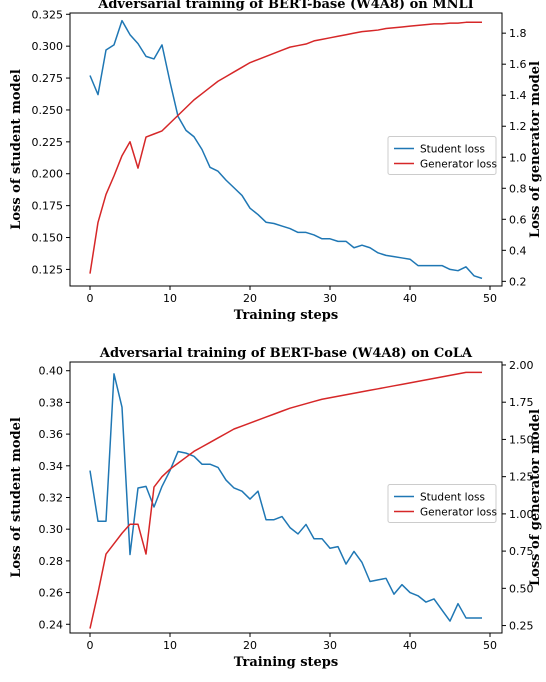 This screenshot has height=682, width=546. Describe the element at coordinates (518, 219) in the screenshot. I see `y-right-tick-label: 0.6` at that location.